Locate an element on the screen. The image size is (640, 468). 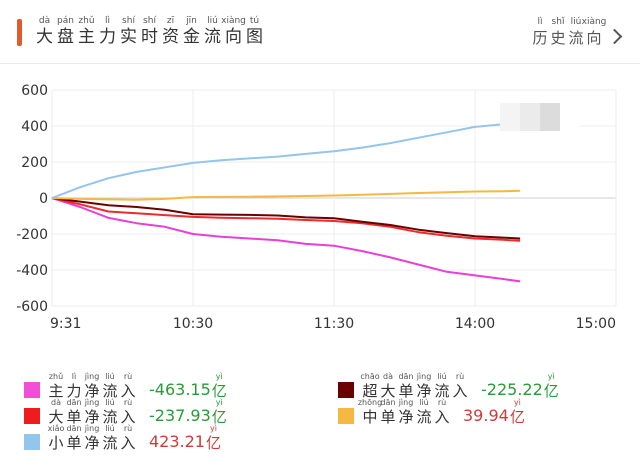
title-char: zhǔ 主 is located at coordinates (86, 31).